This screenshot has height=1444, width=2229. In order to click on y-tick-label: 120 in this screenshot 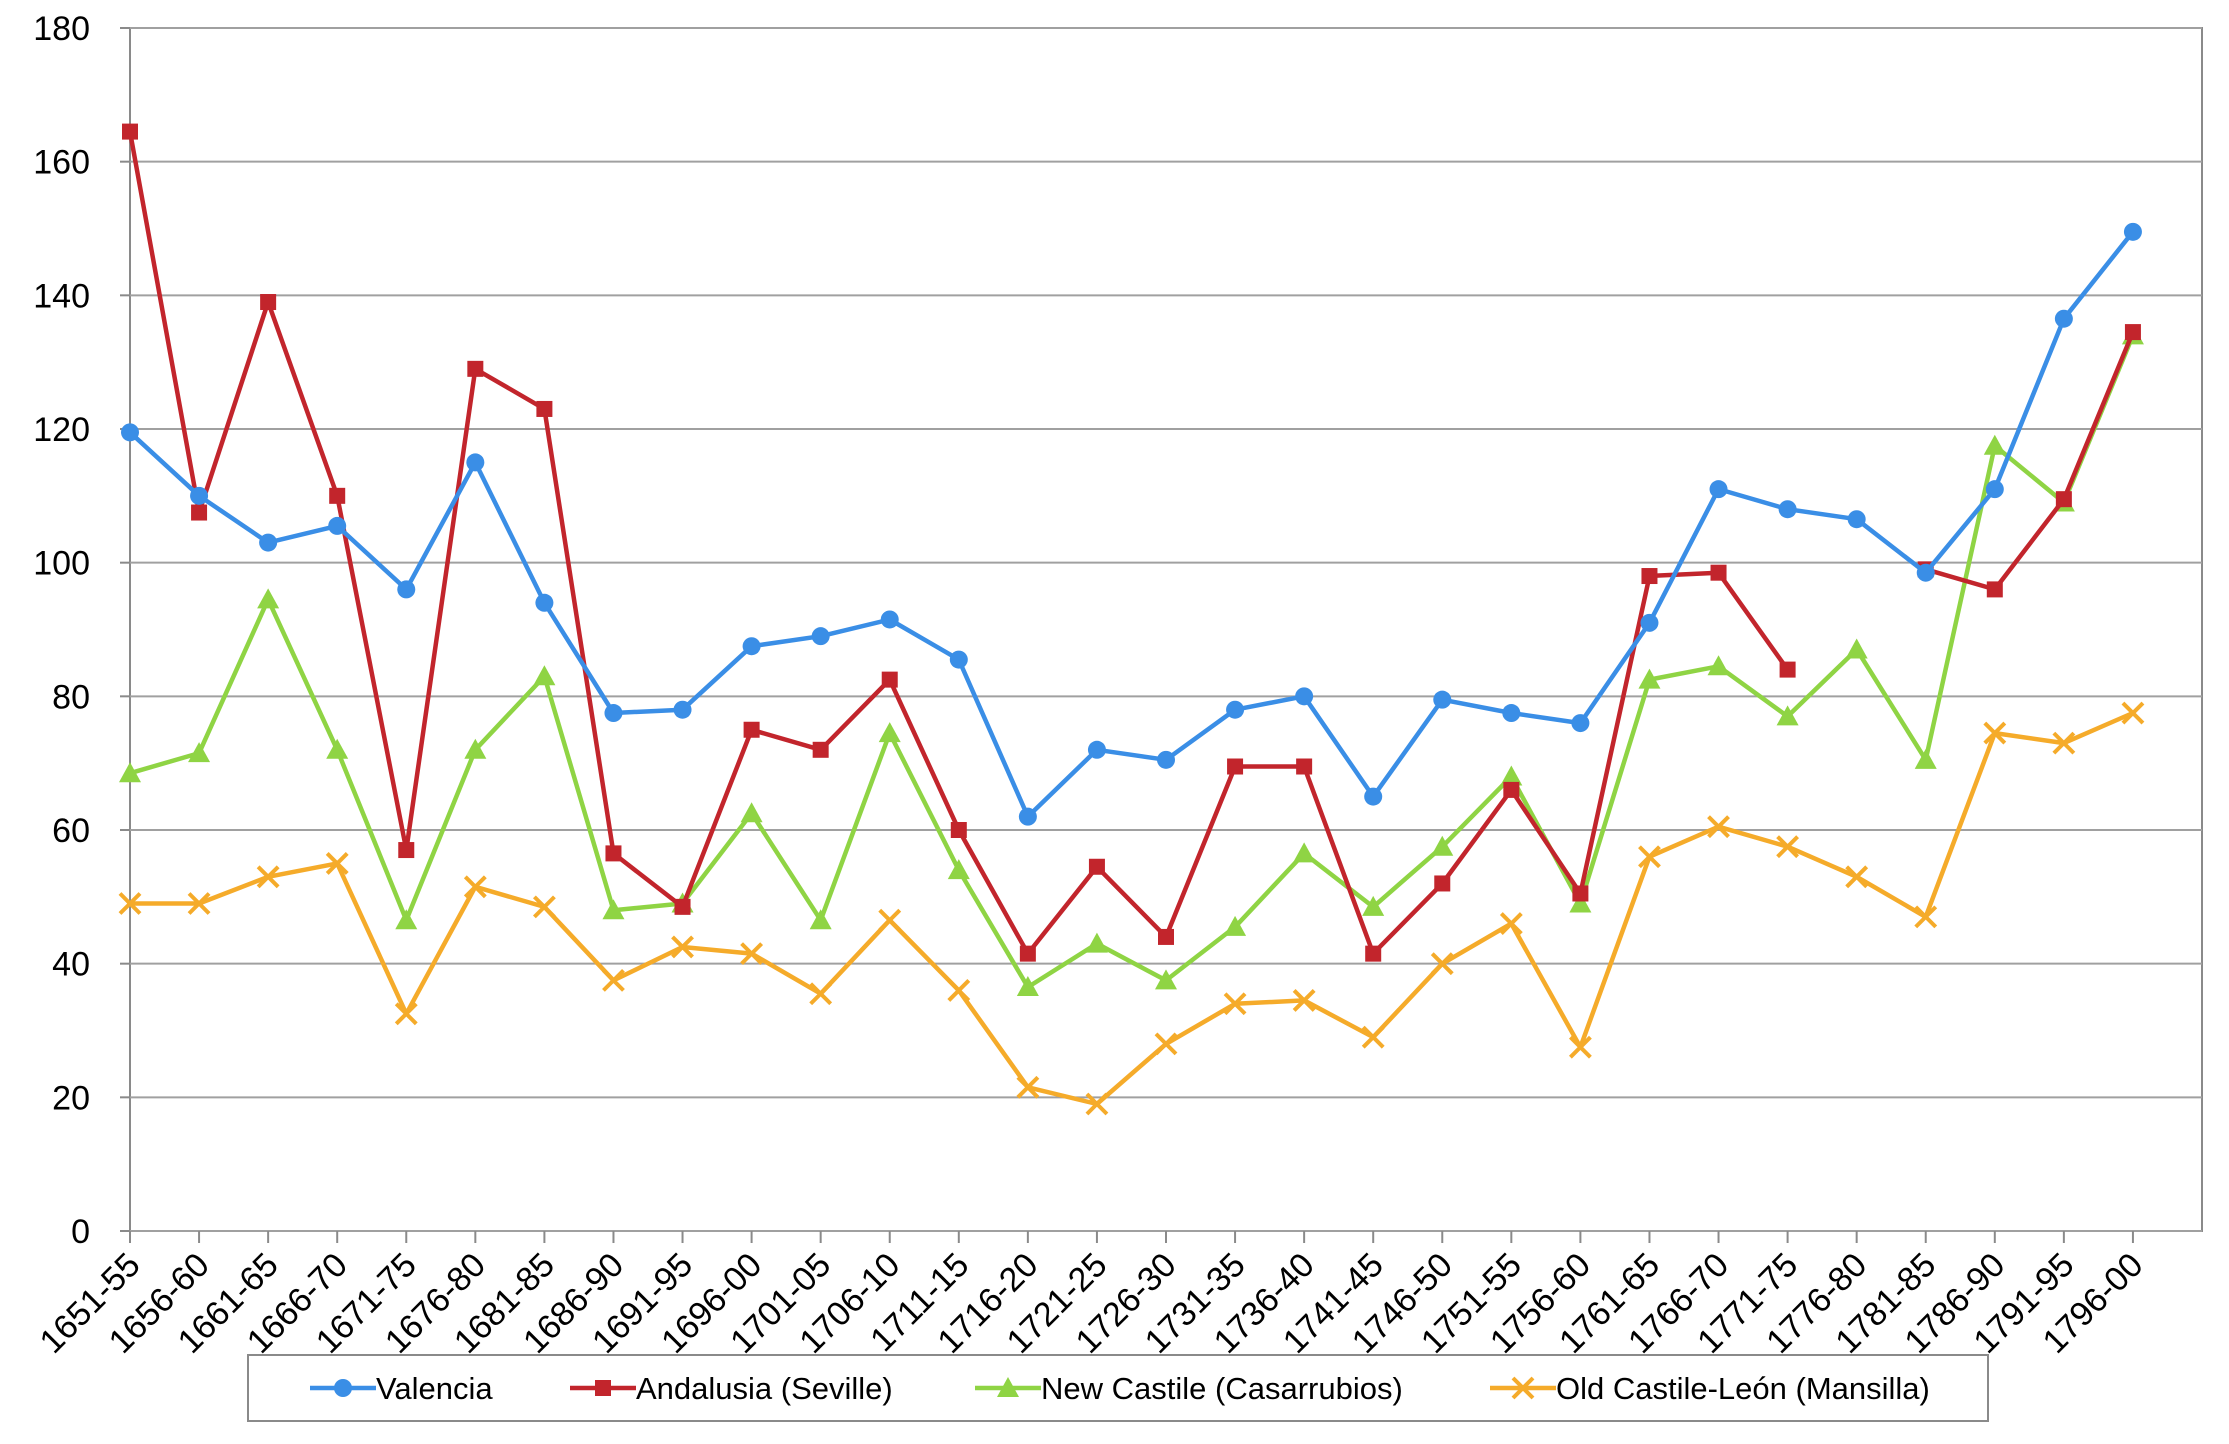, I will do `click(61, 430)`.